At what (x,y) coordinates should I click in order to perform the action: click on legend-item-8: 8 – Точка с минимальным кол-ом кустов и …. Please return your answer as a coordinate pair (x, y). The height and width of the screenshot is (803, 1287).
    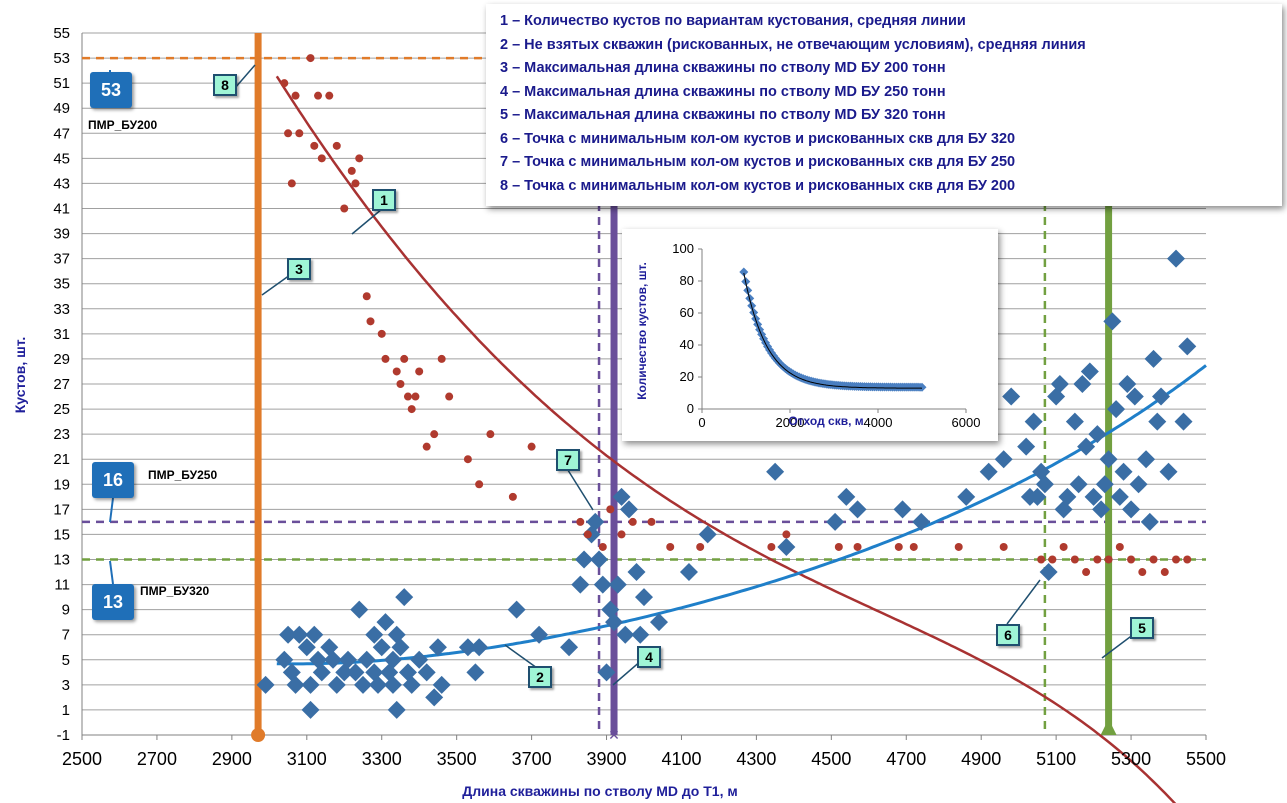
    Looking at the image, I should click on (758, 185).